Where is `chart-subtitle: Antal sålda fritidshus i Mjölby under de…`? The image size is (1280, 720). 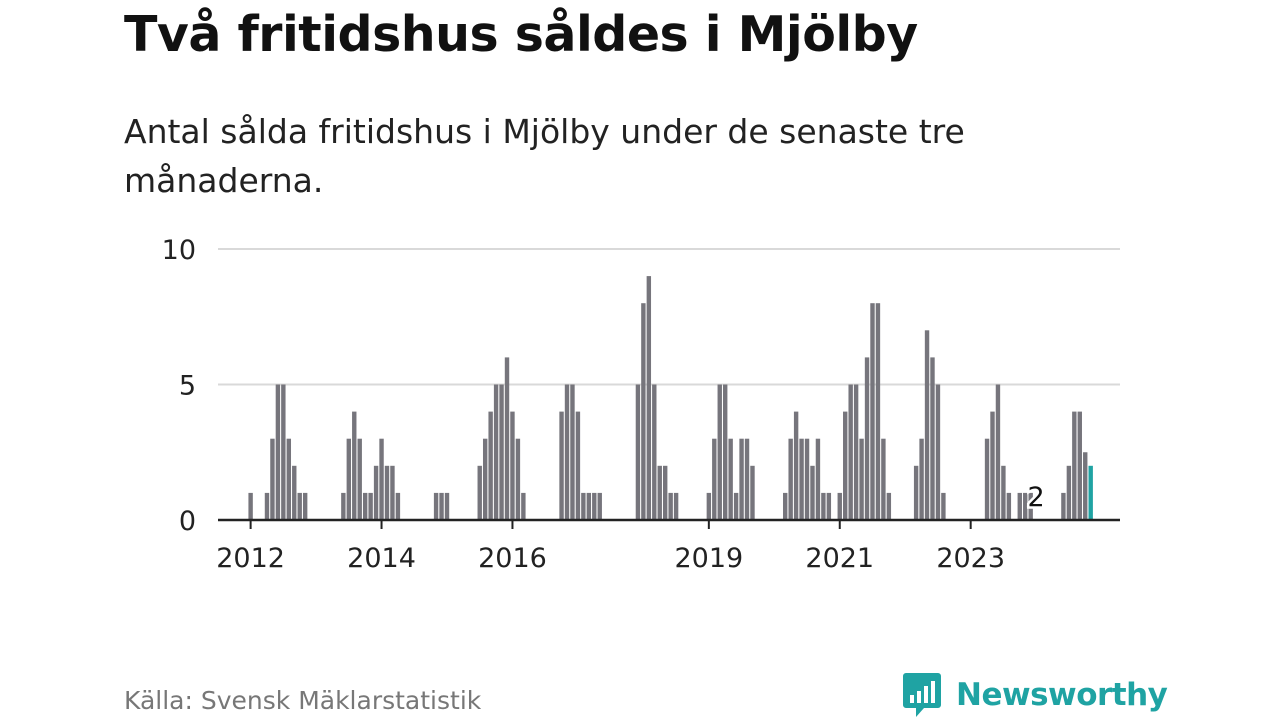 chart-subtitle: Antal sålda fritidshus i Mjölby under de… is located at coordinates (544, 156).